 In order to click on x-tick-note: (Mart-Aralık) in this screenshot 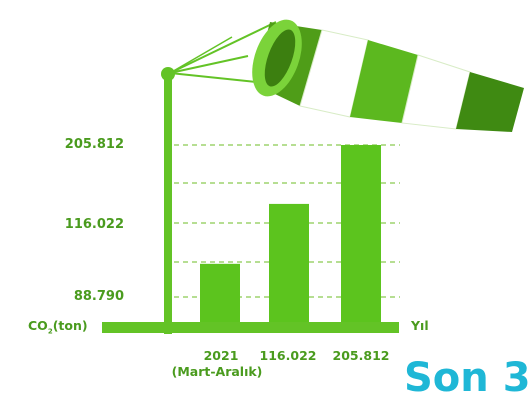, I will do `click(217, 371)`.